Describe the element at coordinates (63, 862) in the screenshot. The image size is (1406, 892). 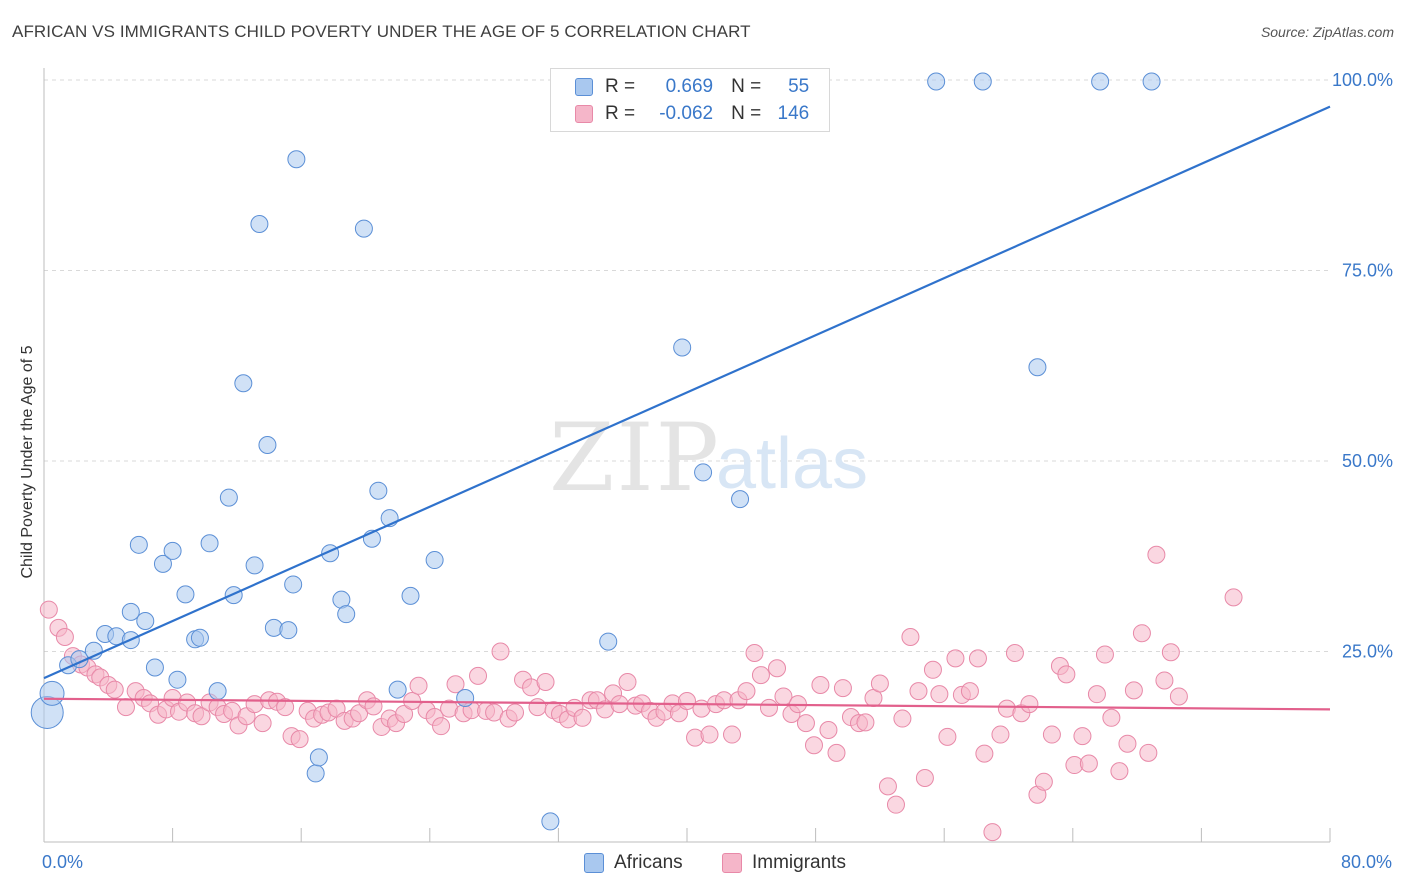
I see `x-tick-min: 0.0%` at that location.